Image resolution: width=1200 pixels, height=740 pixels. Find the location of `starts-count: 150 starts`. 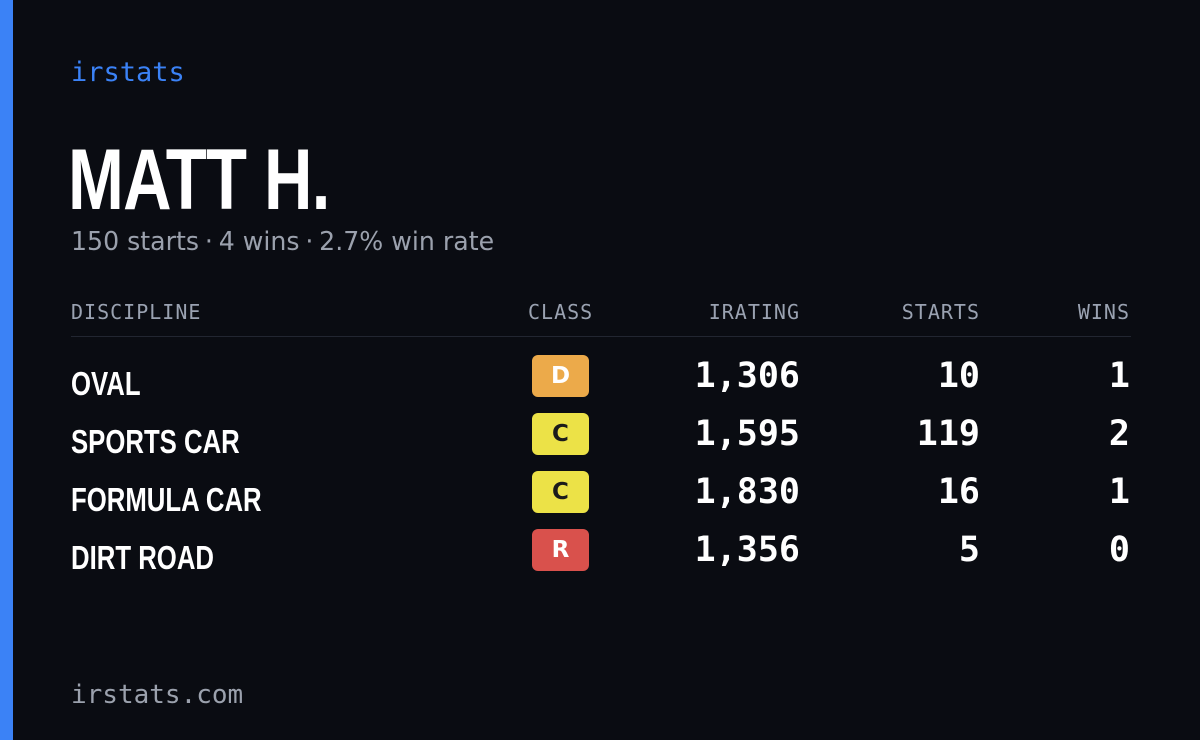

starts-count: 150 starts is located at coordinates (135, 242).